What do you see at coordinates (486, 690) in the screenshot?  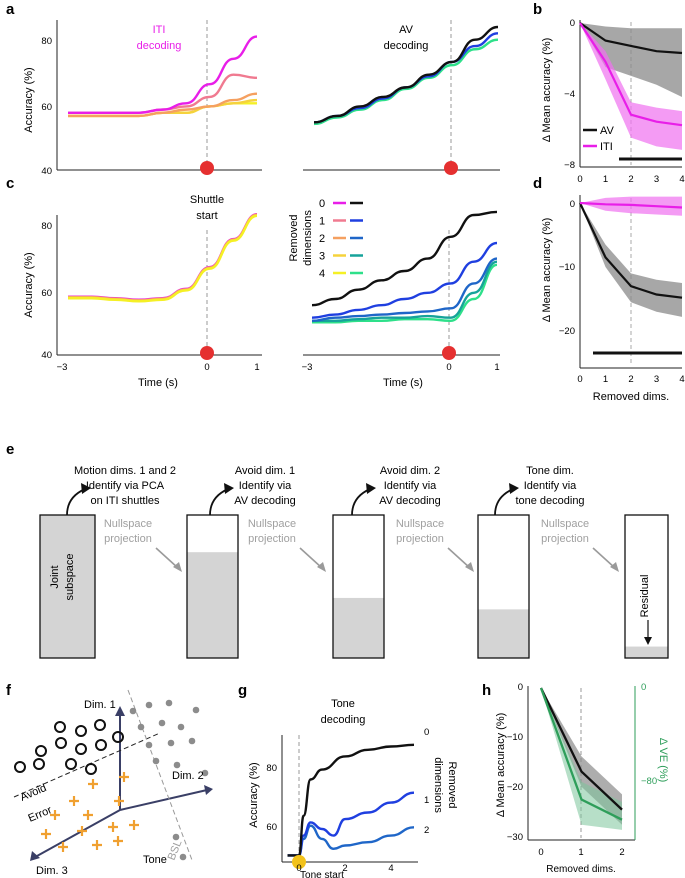 I see `panel-label-h: h` at bounding box center [486, 690].